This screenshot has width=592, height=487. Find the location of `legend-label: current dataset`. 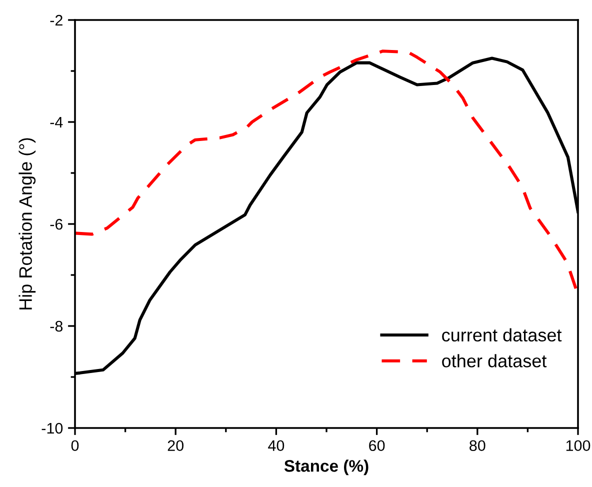

legend-label: current dataset is located at coordinates (502, 335).